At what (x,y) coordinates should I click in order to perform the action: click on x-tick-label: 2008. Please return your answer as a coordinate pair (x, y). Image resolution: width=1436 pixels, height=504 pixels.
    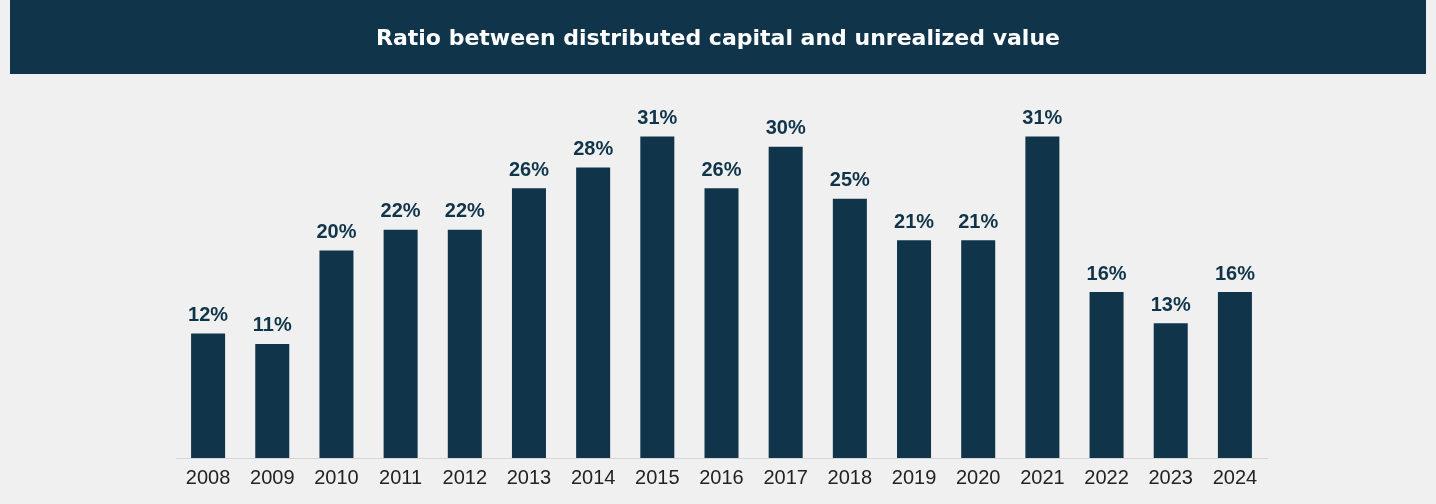
    Looking at the image, I should click on (208, 476).